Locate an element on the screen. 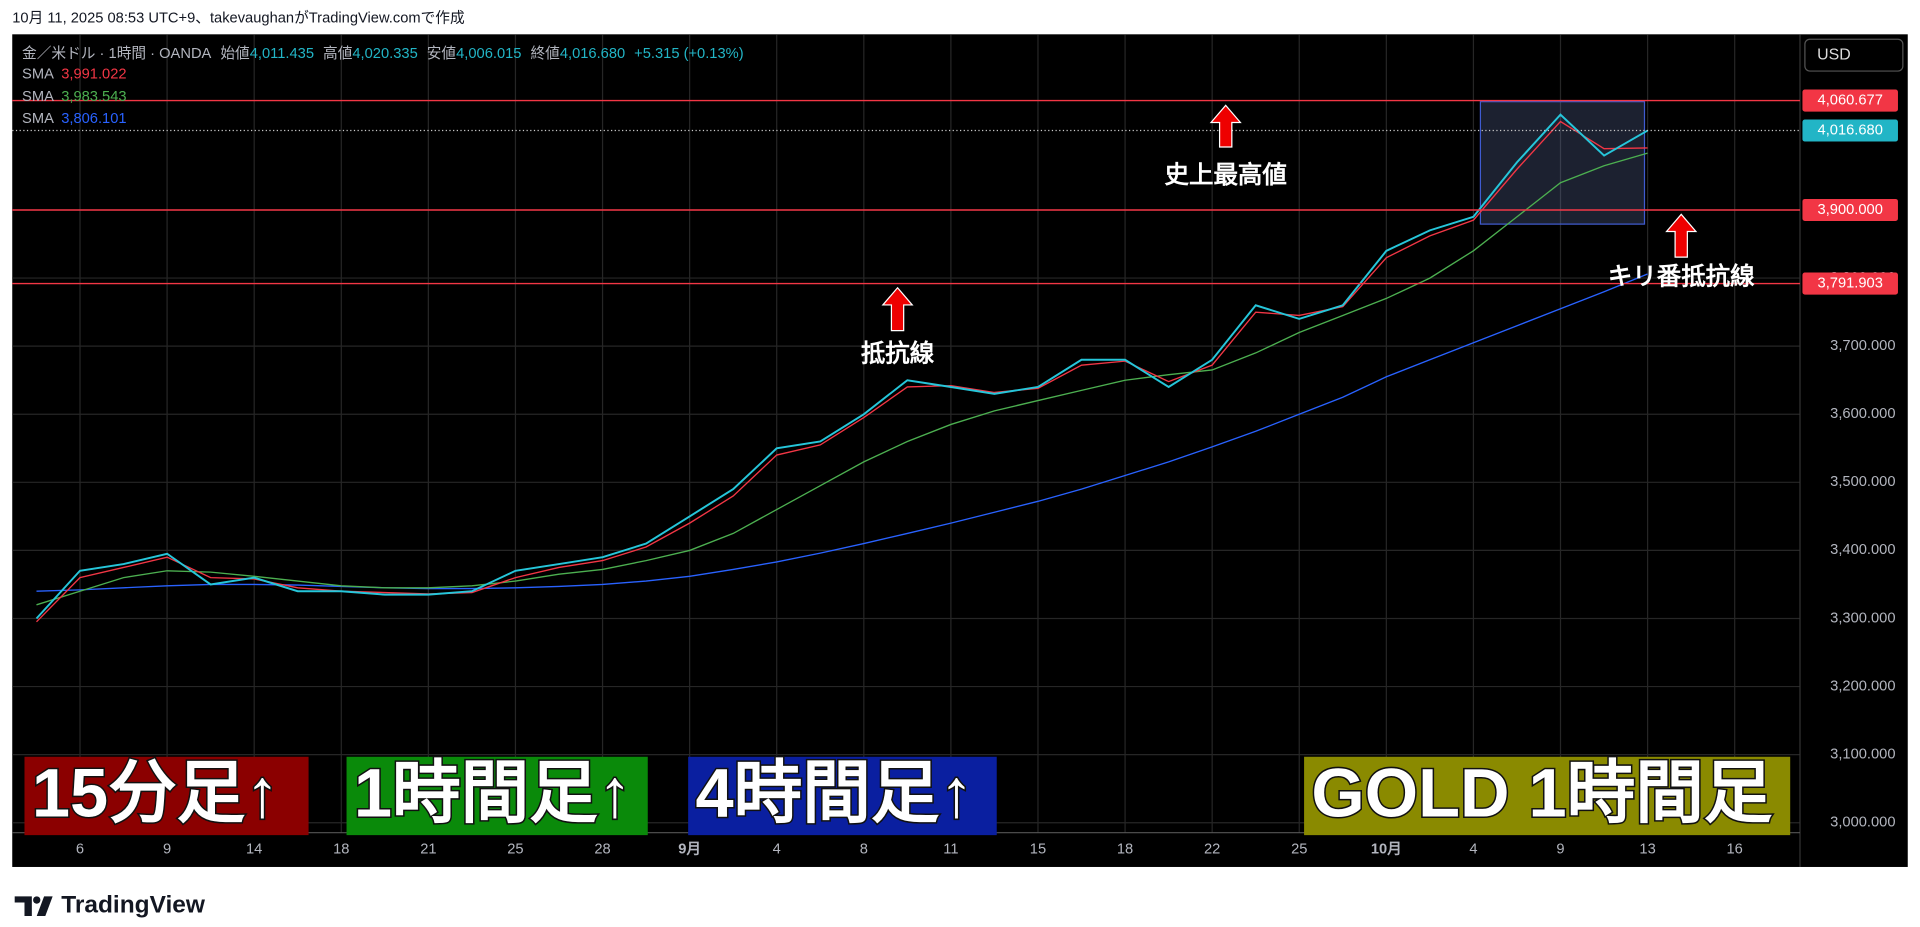 This screenshot has width=1920, height=927. x-tick-label: 10月 is located at coordinates (1386, 849).